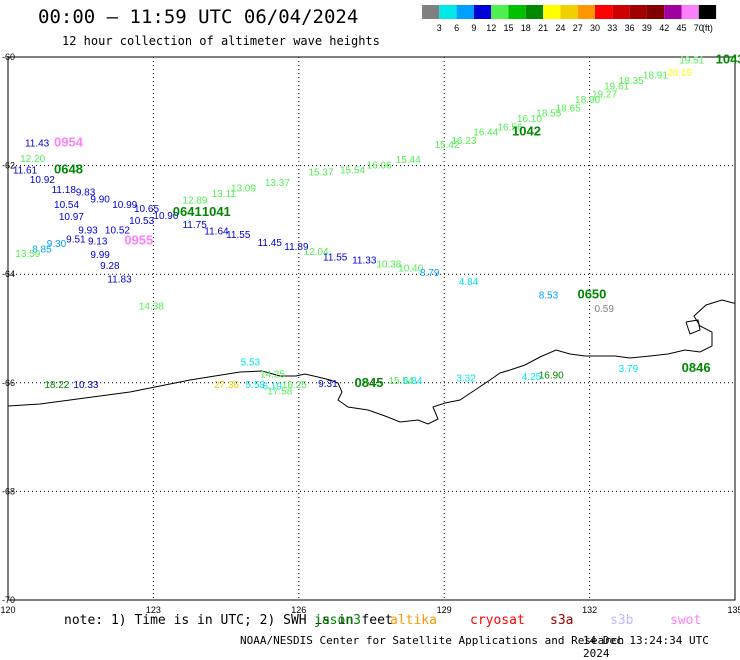 This screenshot has height=660, width=740. Describe the element at coordinates (328, 384) in the screenshot. I see `wave-height-label: 9.31` at that location.